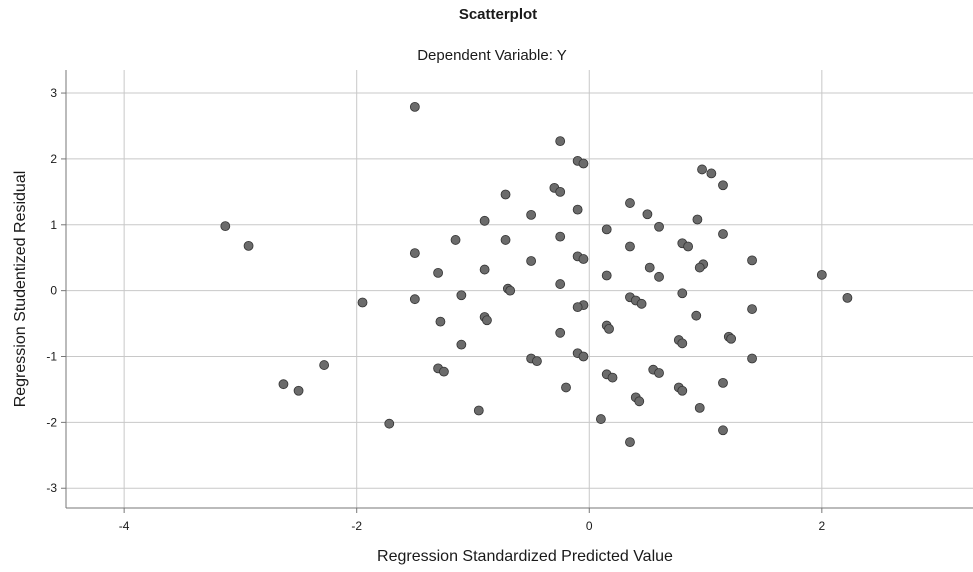 This screenshot has width=973, height=572. I want to click on y-axis-label: Regression Studentized Residual, so click(20, 289).